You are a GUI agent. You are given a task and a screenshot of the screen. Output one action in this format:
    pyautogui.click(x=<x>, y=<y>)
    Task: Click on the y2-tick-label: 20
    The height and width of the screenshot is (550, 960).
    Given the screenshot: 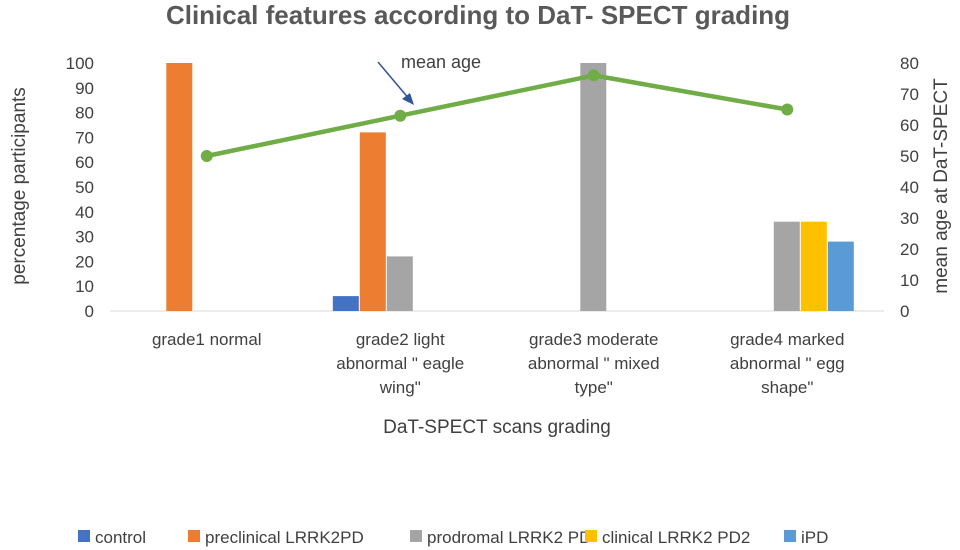 What is the action you would take?
    pyautogui.click(x=909, y=249)
    